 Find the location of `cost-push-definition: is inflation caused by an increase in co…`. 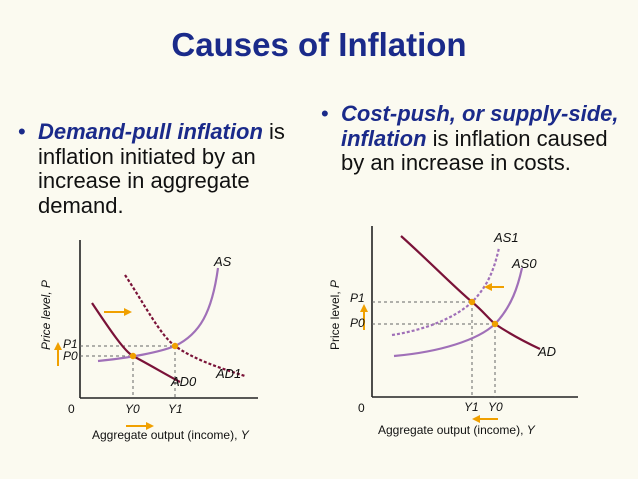

cost-push-definition: is inflation caused by an increase in co… is located at coordinates (474, 150).